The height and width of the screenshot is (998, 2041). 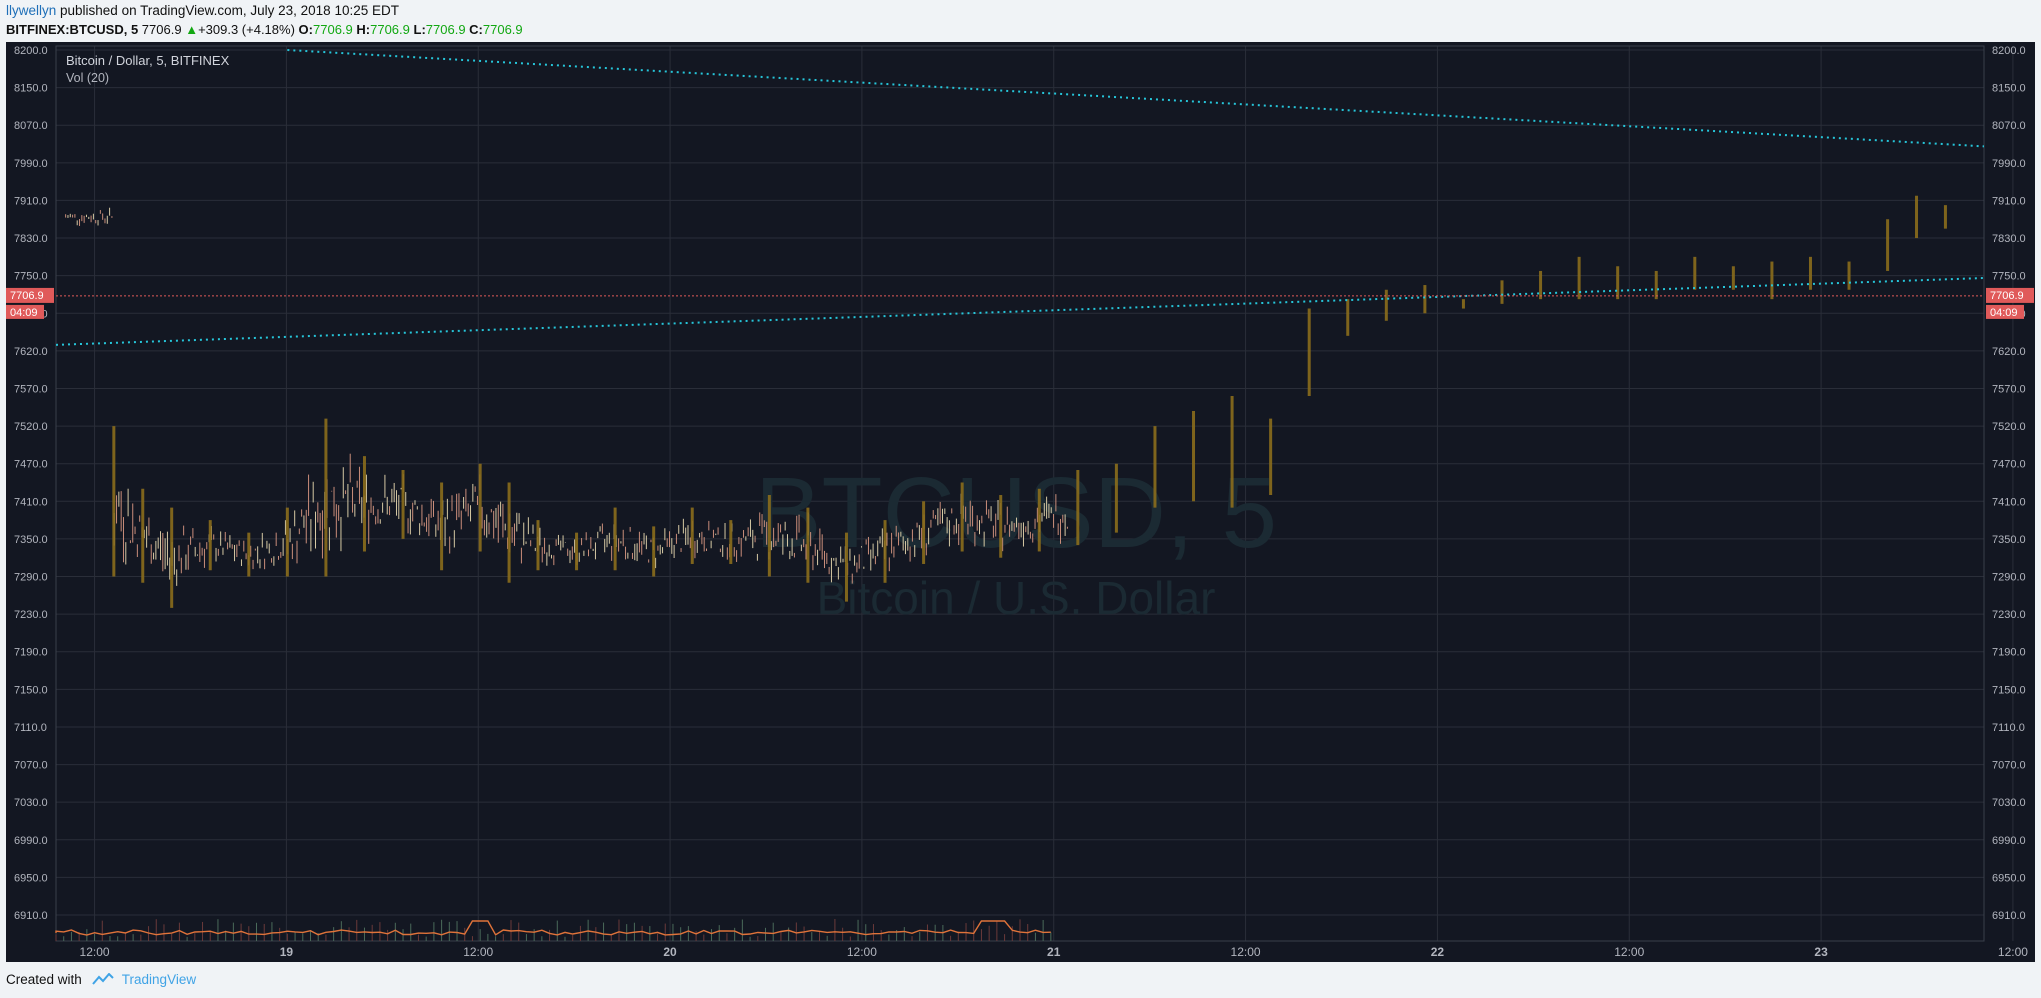 I want to click on y-tick-left-15: 7230.0, so click(x=31, y=615).